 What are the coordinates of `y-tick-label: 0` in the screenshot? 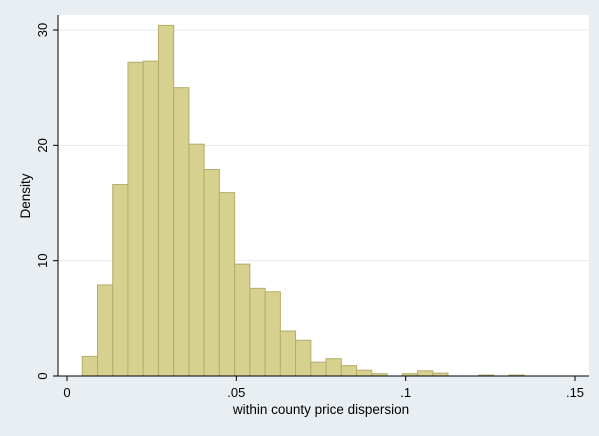 It's located at (42, 375).